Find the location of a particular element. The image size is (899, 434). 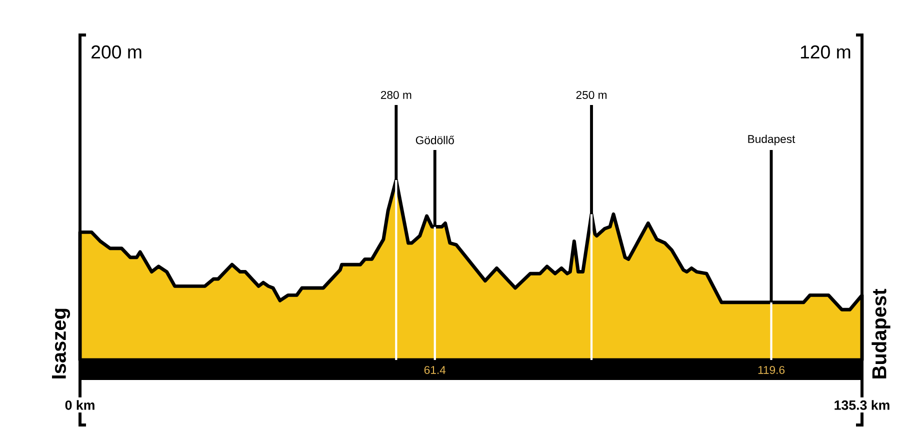

text: Isaszeg is located at coordinates (61, 343).